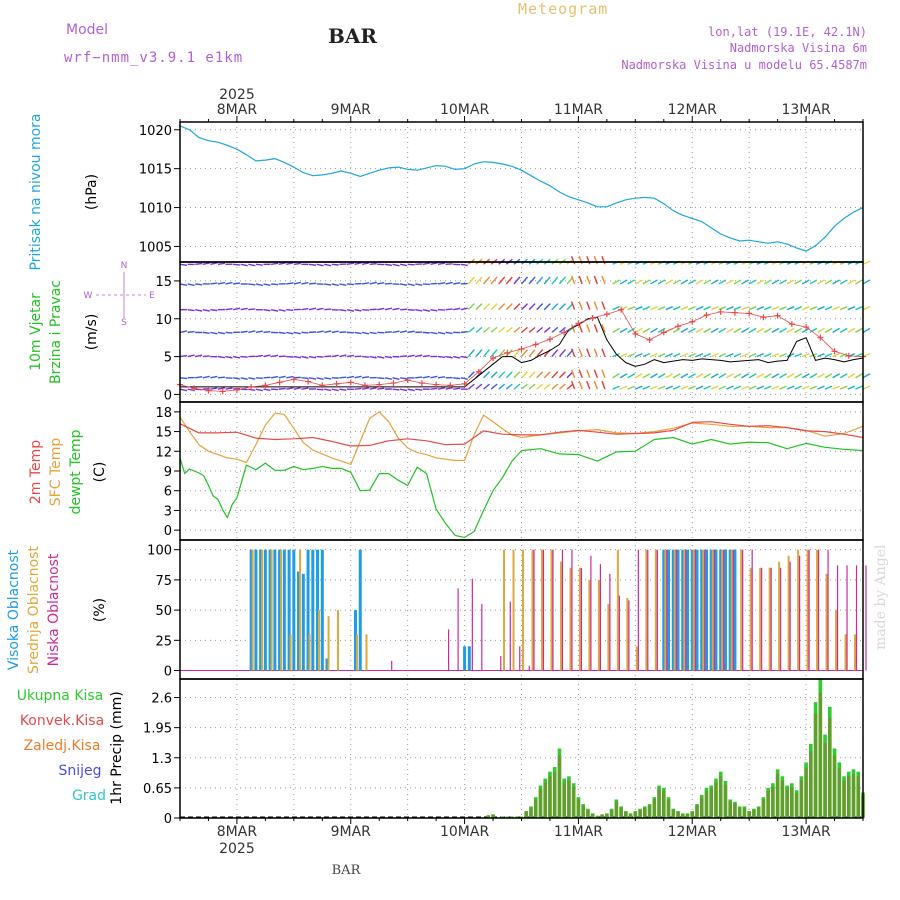 Image resolution: width=900 pixels, height=900 pixels. What do you see at coordinates (805, 110) in the screenshot?
I see `top-day-label: 13MAR` at bounding box center [805, 110].